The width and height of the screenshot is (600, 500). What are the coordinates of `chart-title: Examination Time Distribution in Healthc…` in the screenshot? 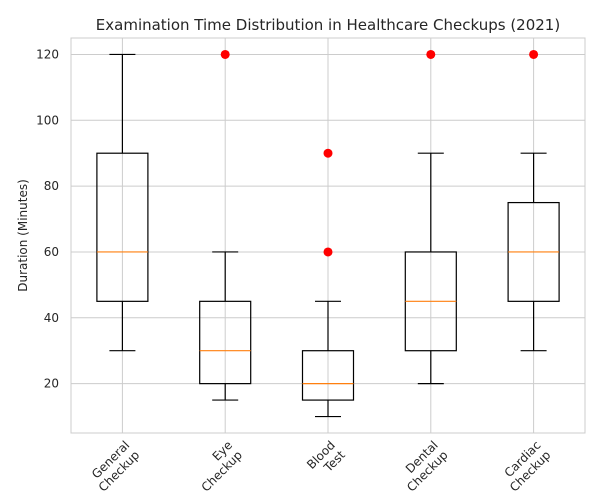 It's located at (328, 25).